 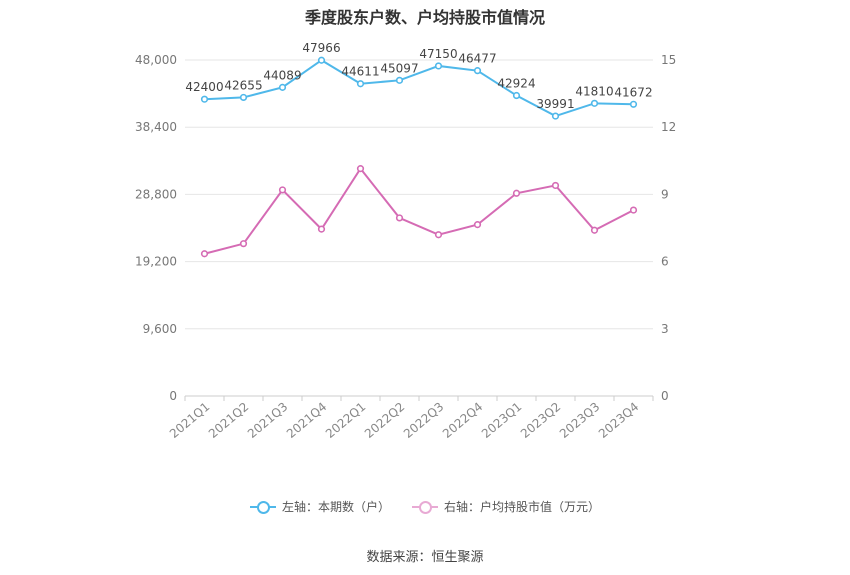 What do you see at coordinates (345, 420) in the screenshot?
I see `x-axis-tick-label: 2022Q1` at bounding box center [345, 420].